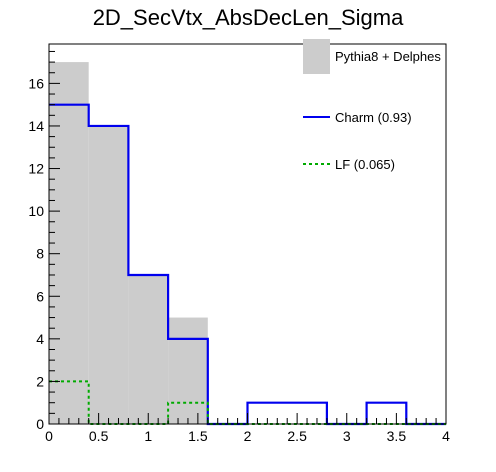  Describe the element at coordinates (397, 436) in the screenshot. I see `x-tick-label: 3.5` at that location.